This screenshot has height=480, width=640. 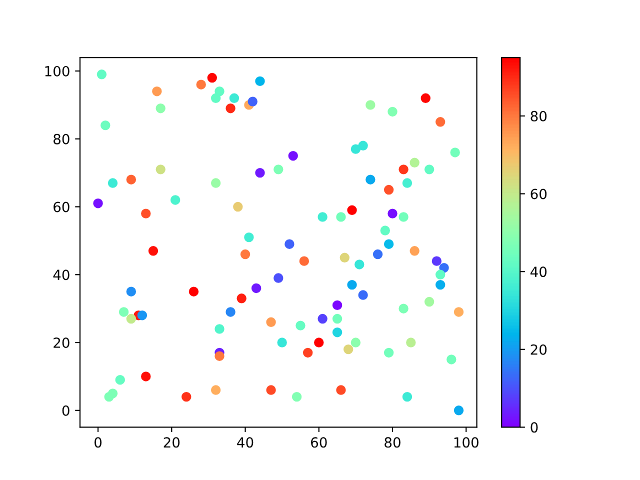 What do you see at coordinates (392, 442) in the screenshot?
I see `x-tick-label: 80` at bounding box center [392, 442].